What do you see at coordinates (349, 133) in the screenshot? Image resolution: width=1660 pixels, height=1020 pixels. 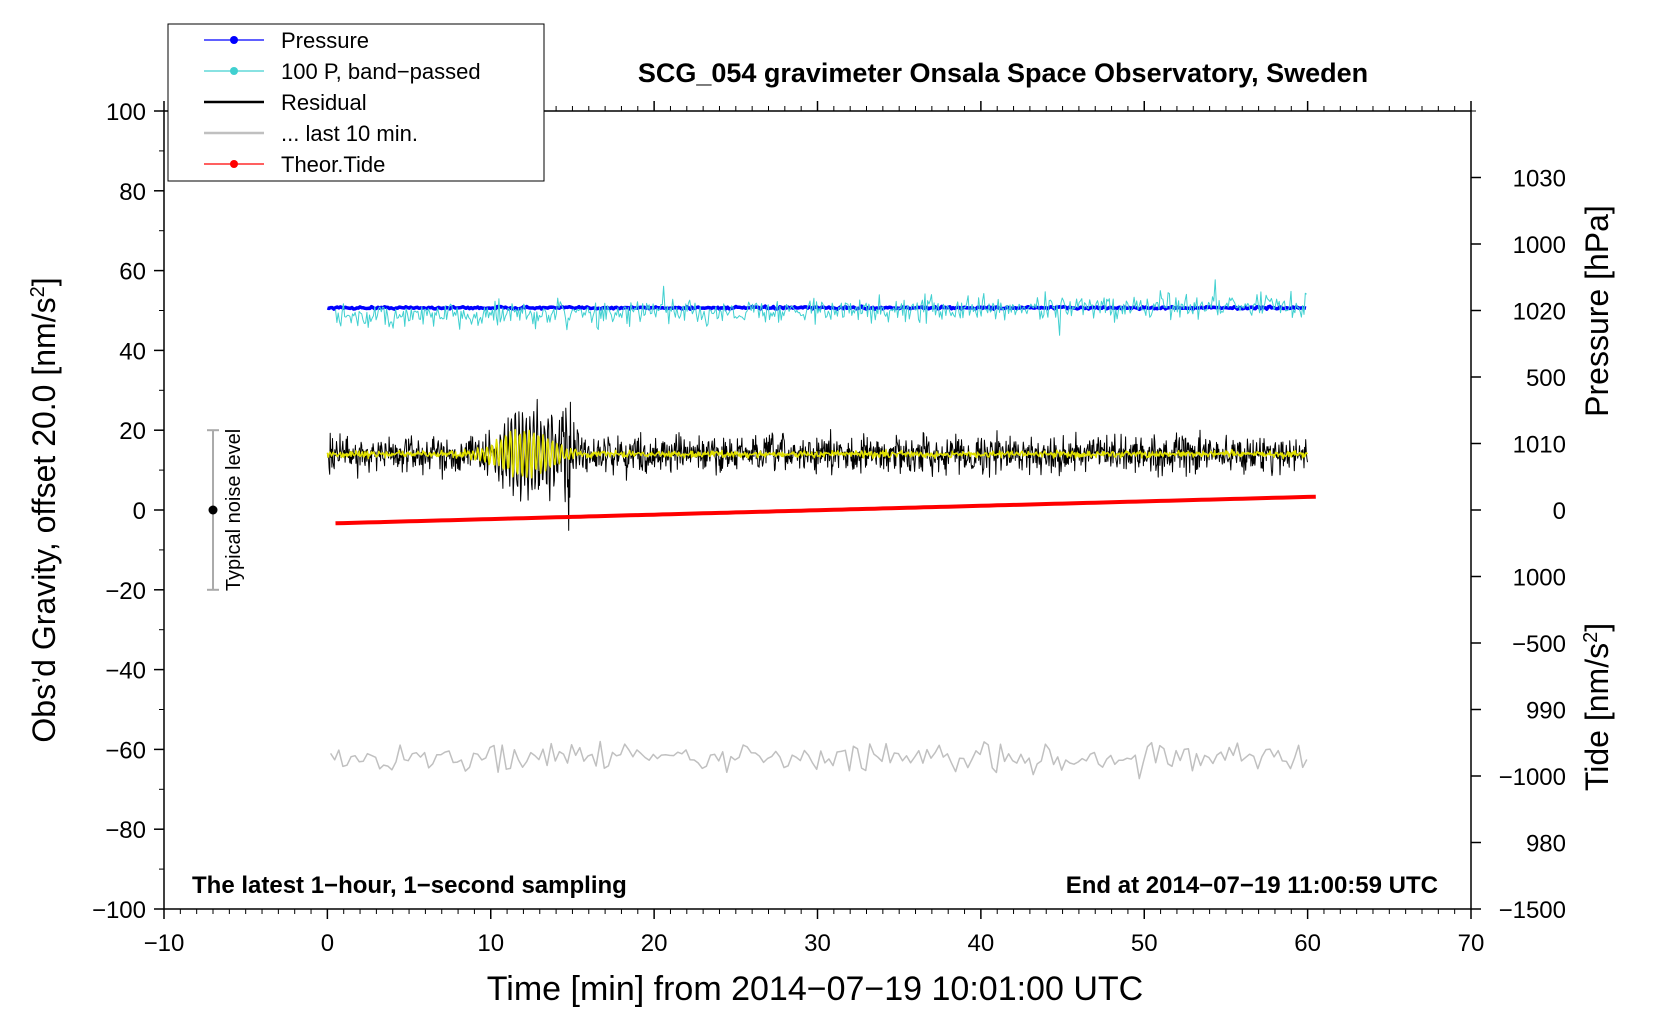 I see `legend-label: ... last 10 min.` at bounding box center [349, 133].